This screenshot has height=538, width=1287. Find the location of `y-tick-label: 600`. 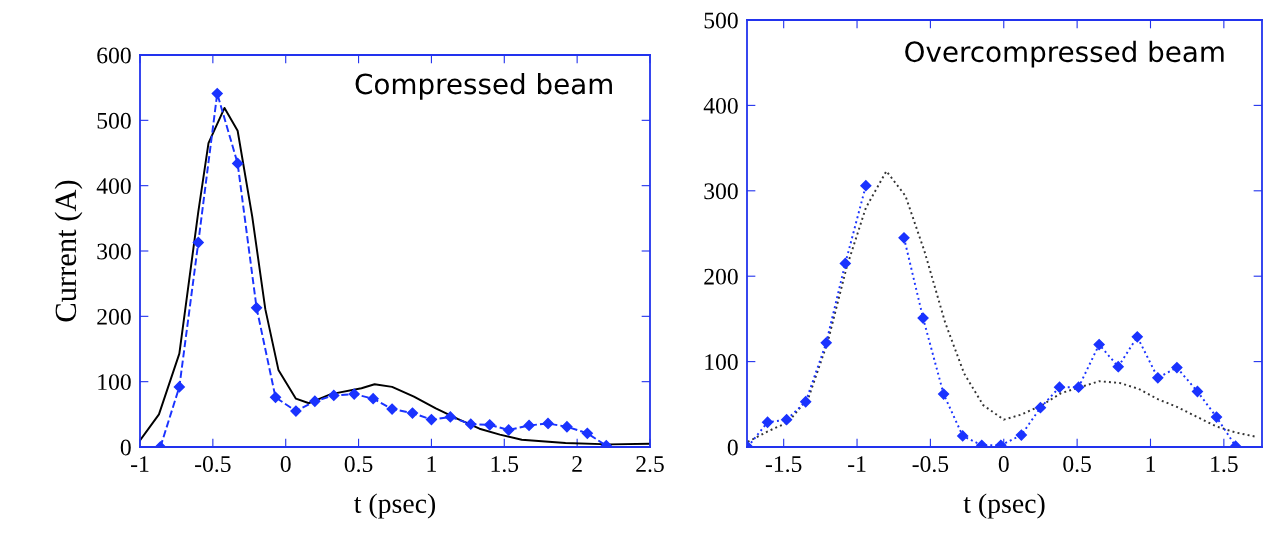

y-tick-label: 600 is located at coordinates (114, 55).